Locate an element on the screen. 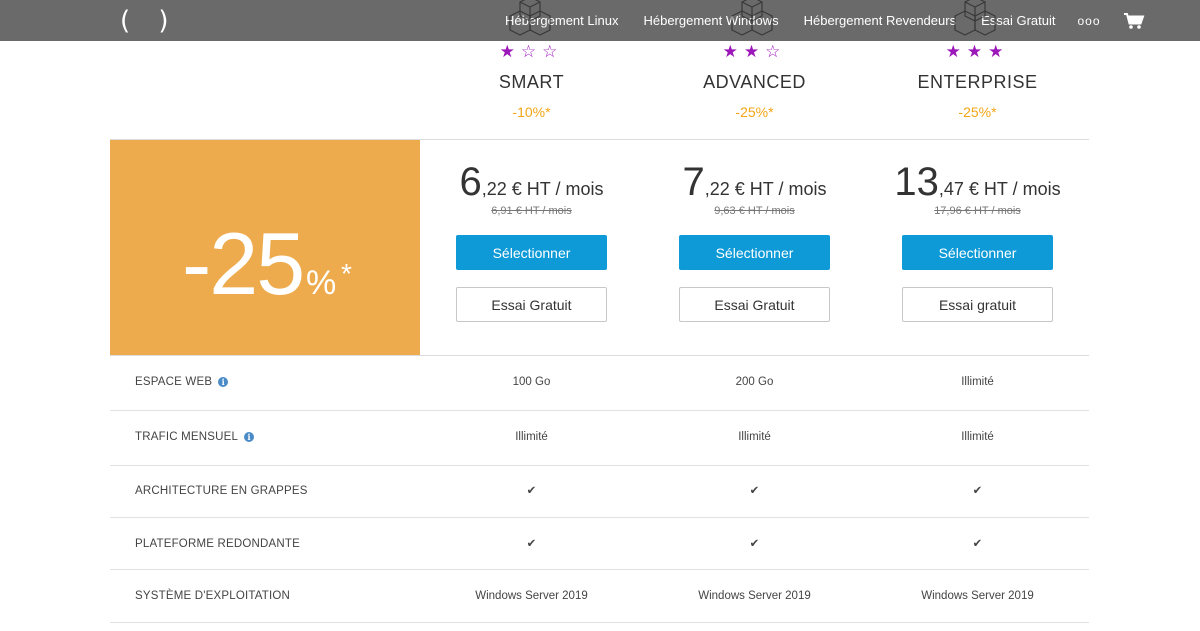 The image size is (1200, 631). promo-value: -25 is located at coordinates (243, 263).